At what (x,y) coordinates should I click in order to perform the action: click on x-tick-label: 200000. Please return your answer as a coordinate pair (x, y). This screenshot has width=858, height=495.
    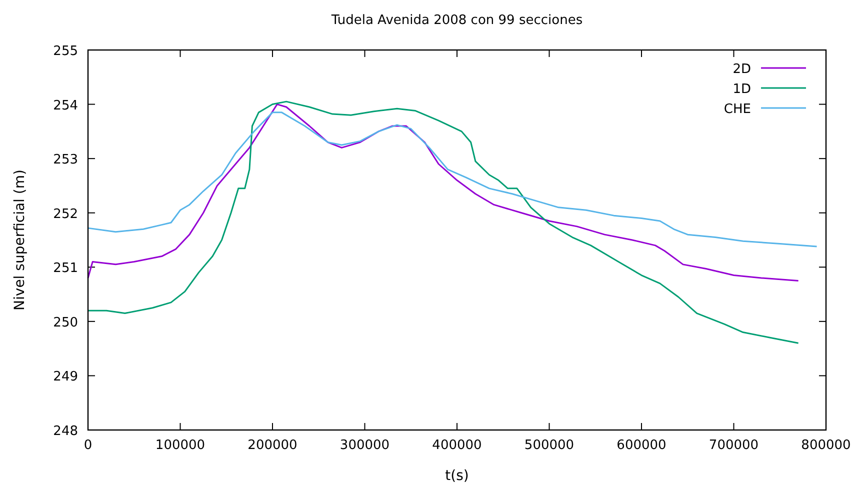
    Looking at the image, I should click on (273, 445).